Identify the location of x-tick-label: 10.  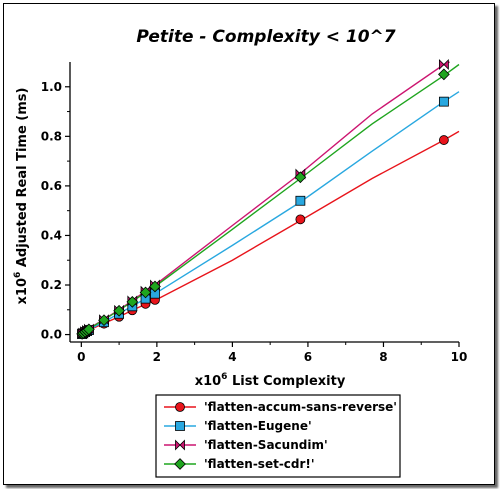
(459, 357).